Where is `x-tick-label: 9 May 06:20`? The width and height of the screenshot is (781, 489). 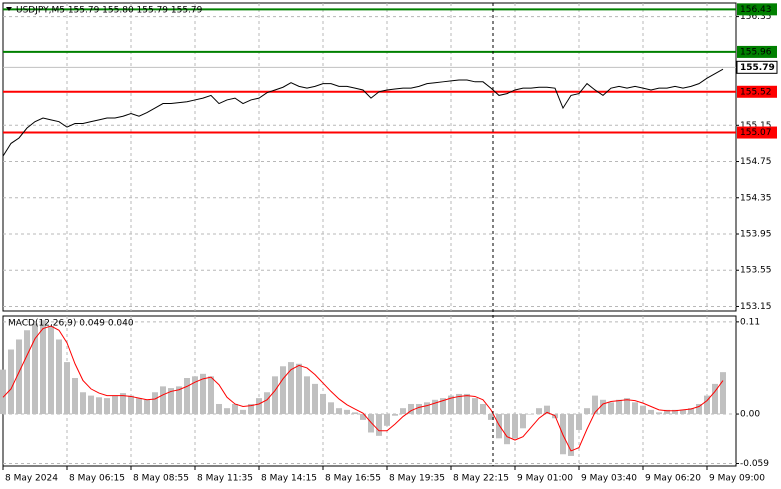
x-tick-label: 9 May 06:20 is located at coordinates (673, 479).